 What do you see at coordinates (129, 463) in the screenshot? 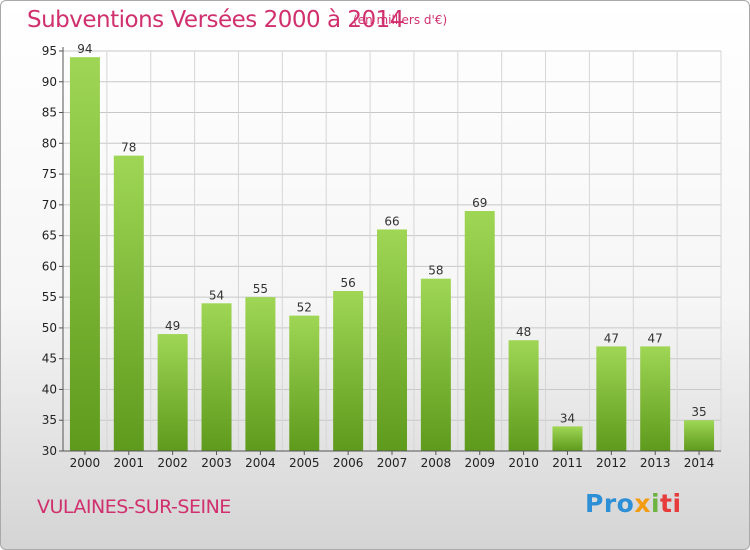
I see `x-tick-label: 2001` at bounding box center [129, 463].